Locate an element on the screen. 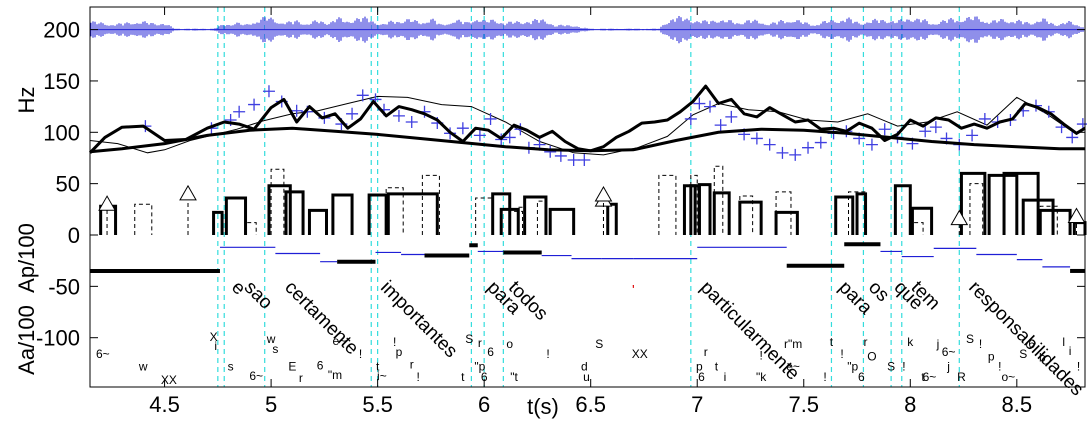  phone-label: i~ is located at coordinates (382, 376).